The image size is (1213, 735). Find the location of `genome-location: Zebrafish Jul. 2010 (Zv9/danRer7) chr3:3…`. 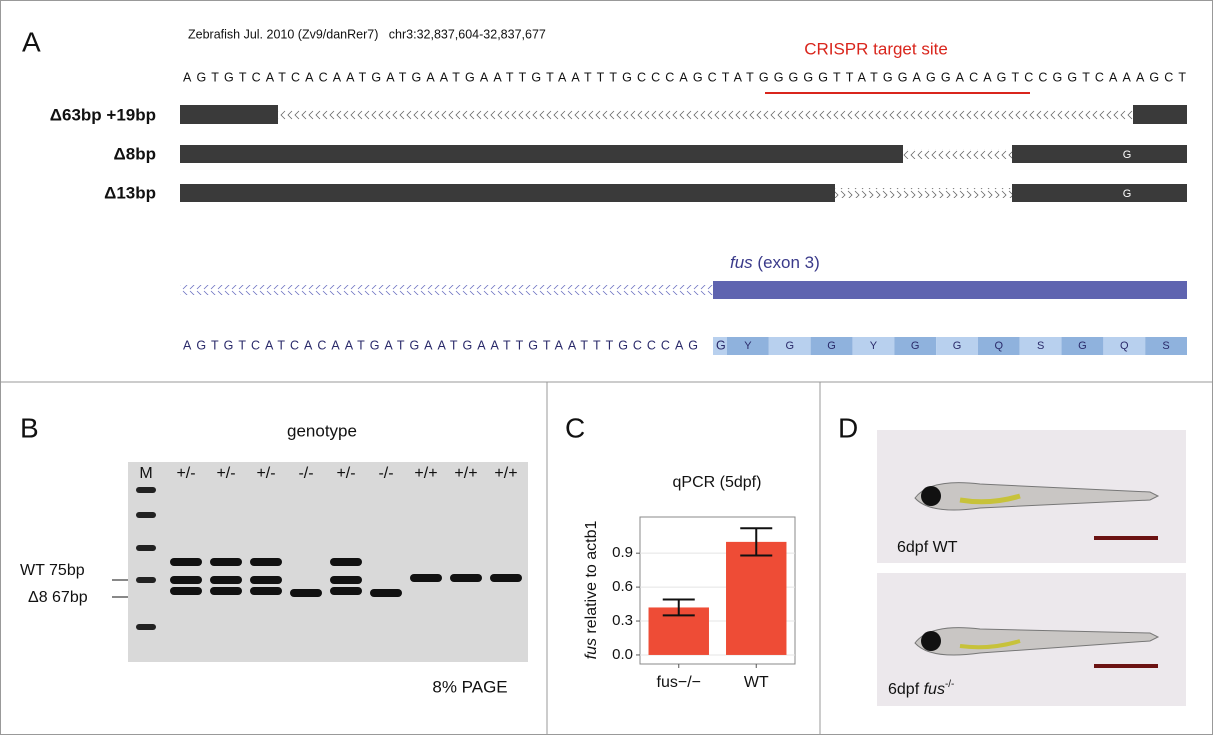

genome-location: Zebrafish Jul. 2010 (Zv9/danRer7) chr3:3… is located at coordinates (367, 34).